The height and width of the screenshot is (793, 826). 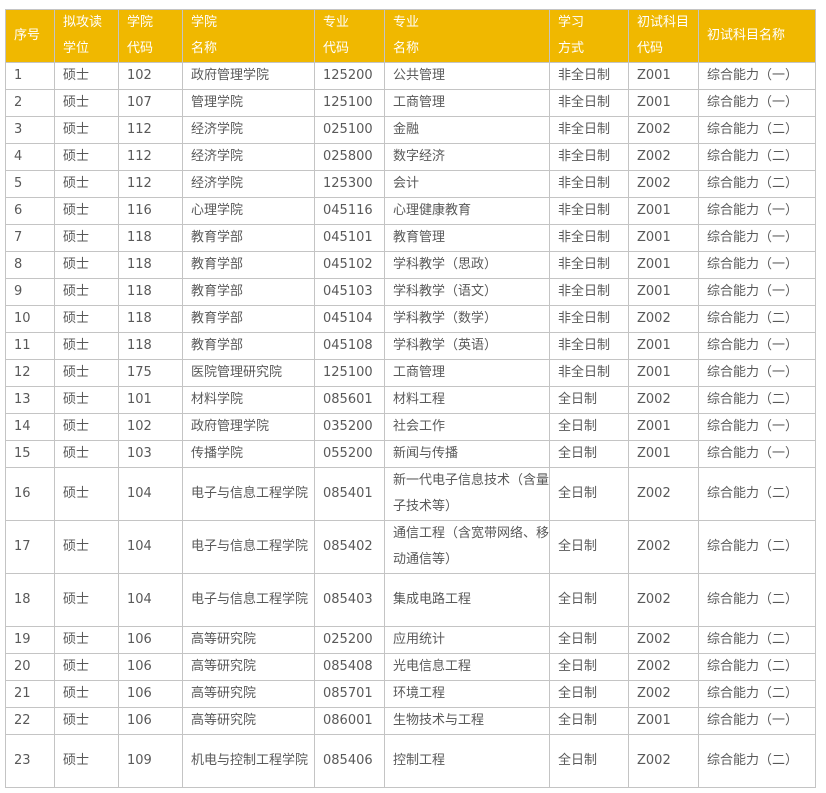 I want to click on table-row: 13 硕士 101 材料学院 085601 材料工程 全日制 Z002 综合能力（二）, so click(x=410, y=400).